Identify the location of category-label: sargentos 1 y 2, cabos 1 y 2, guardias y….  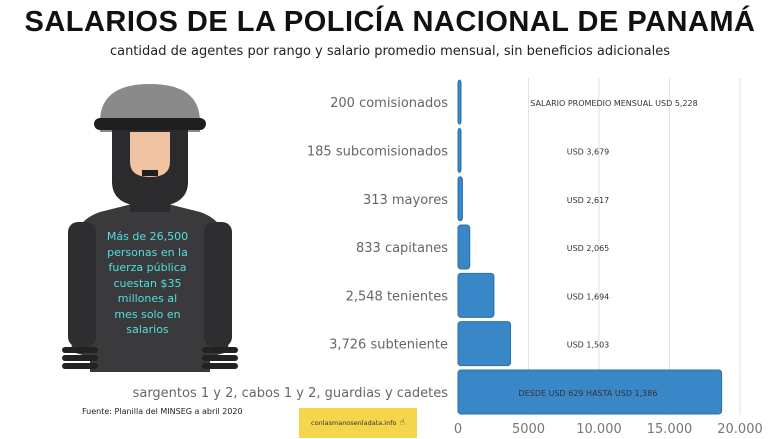
(291, 393).